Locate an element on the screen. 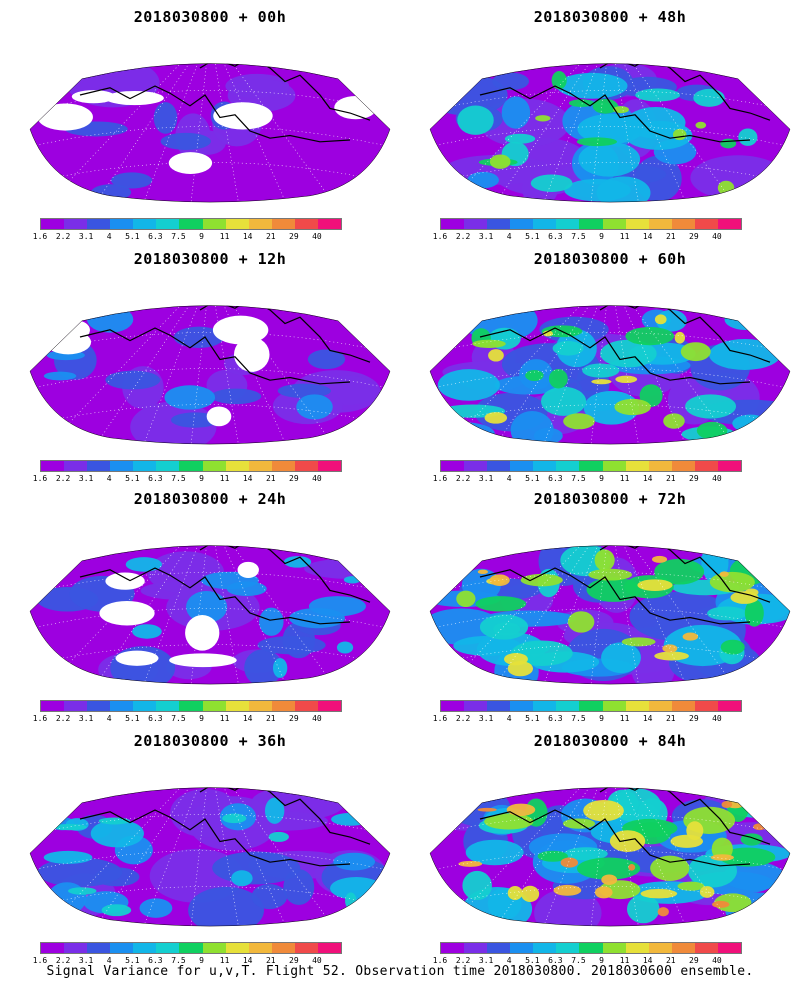  colorbar is located at coordinates (191, 948).